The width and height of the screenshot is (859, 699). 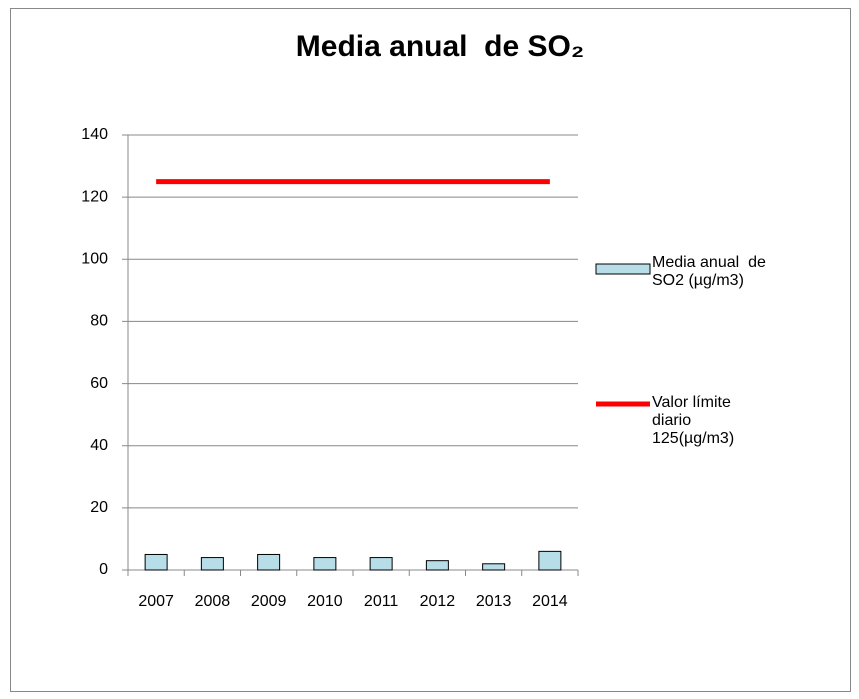 What do you see at coordinates (94, 134) in the screenshot?
I see `y-tick-label: 140` at bounding box center [94, 134].